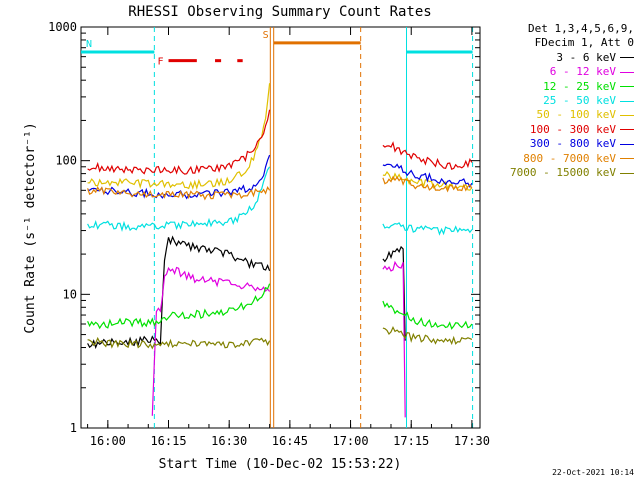 This screenshot has height=480, width=640. Describe the element at coordinates (582, 72) in the screenshot. I see `legend-label-1: 6 - 12 keV` at that location.